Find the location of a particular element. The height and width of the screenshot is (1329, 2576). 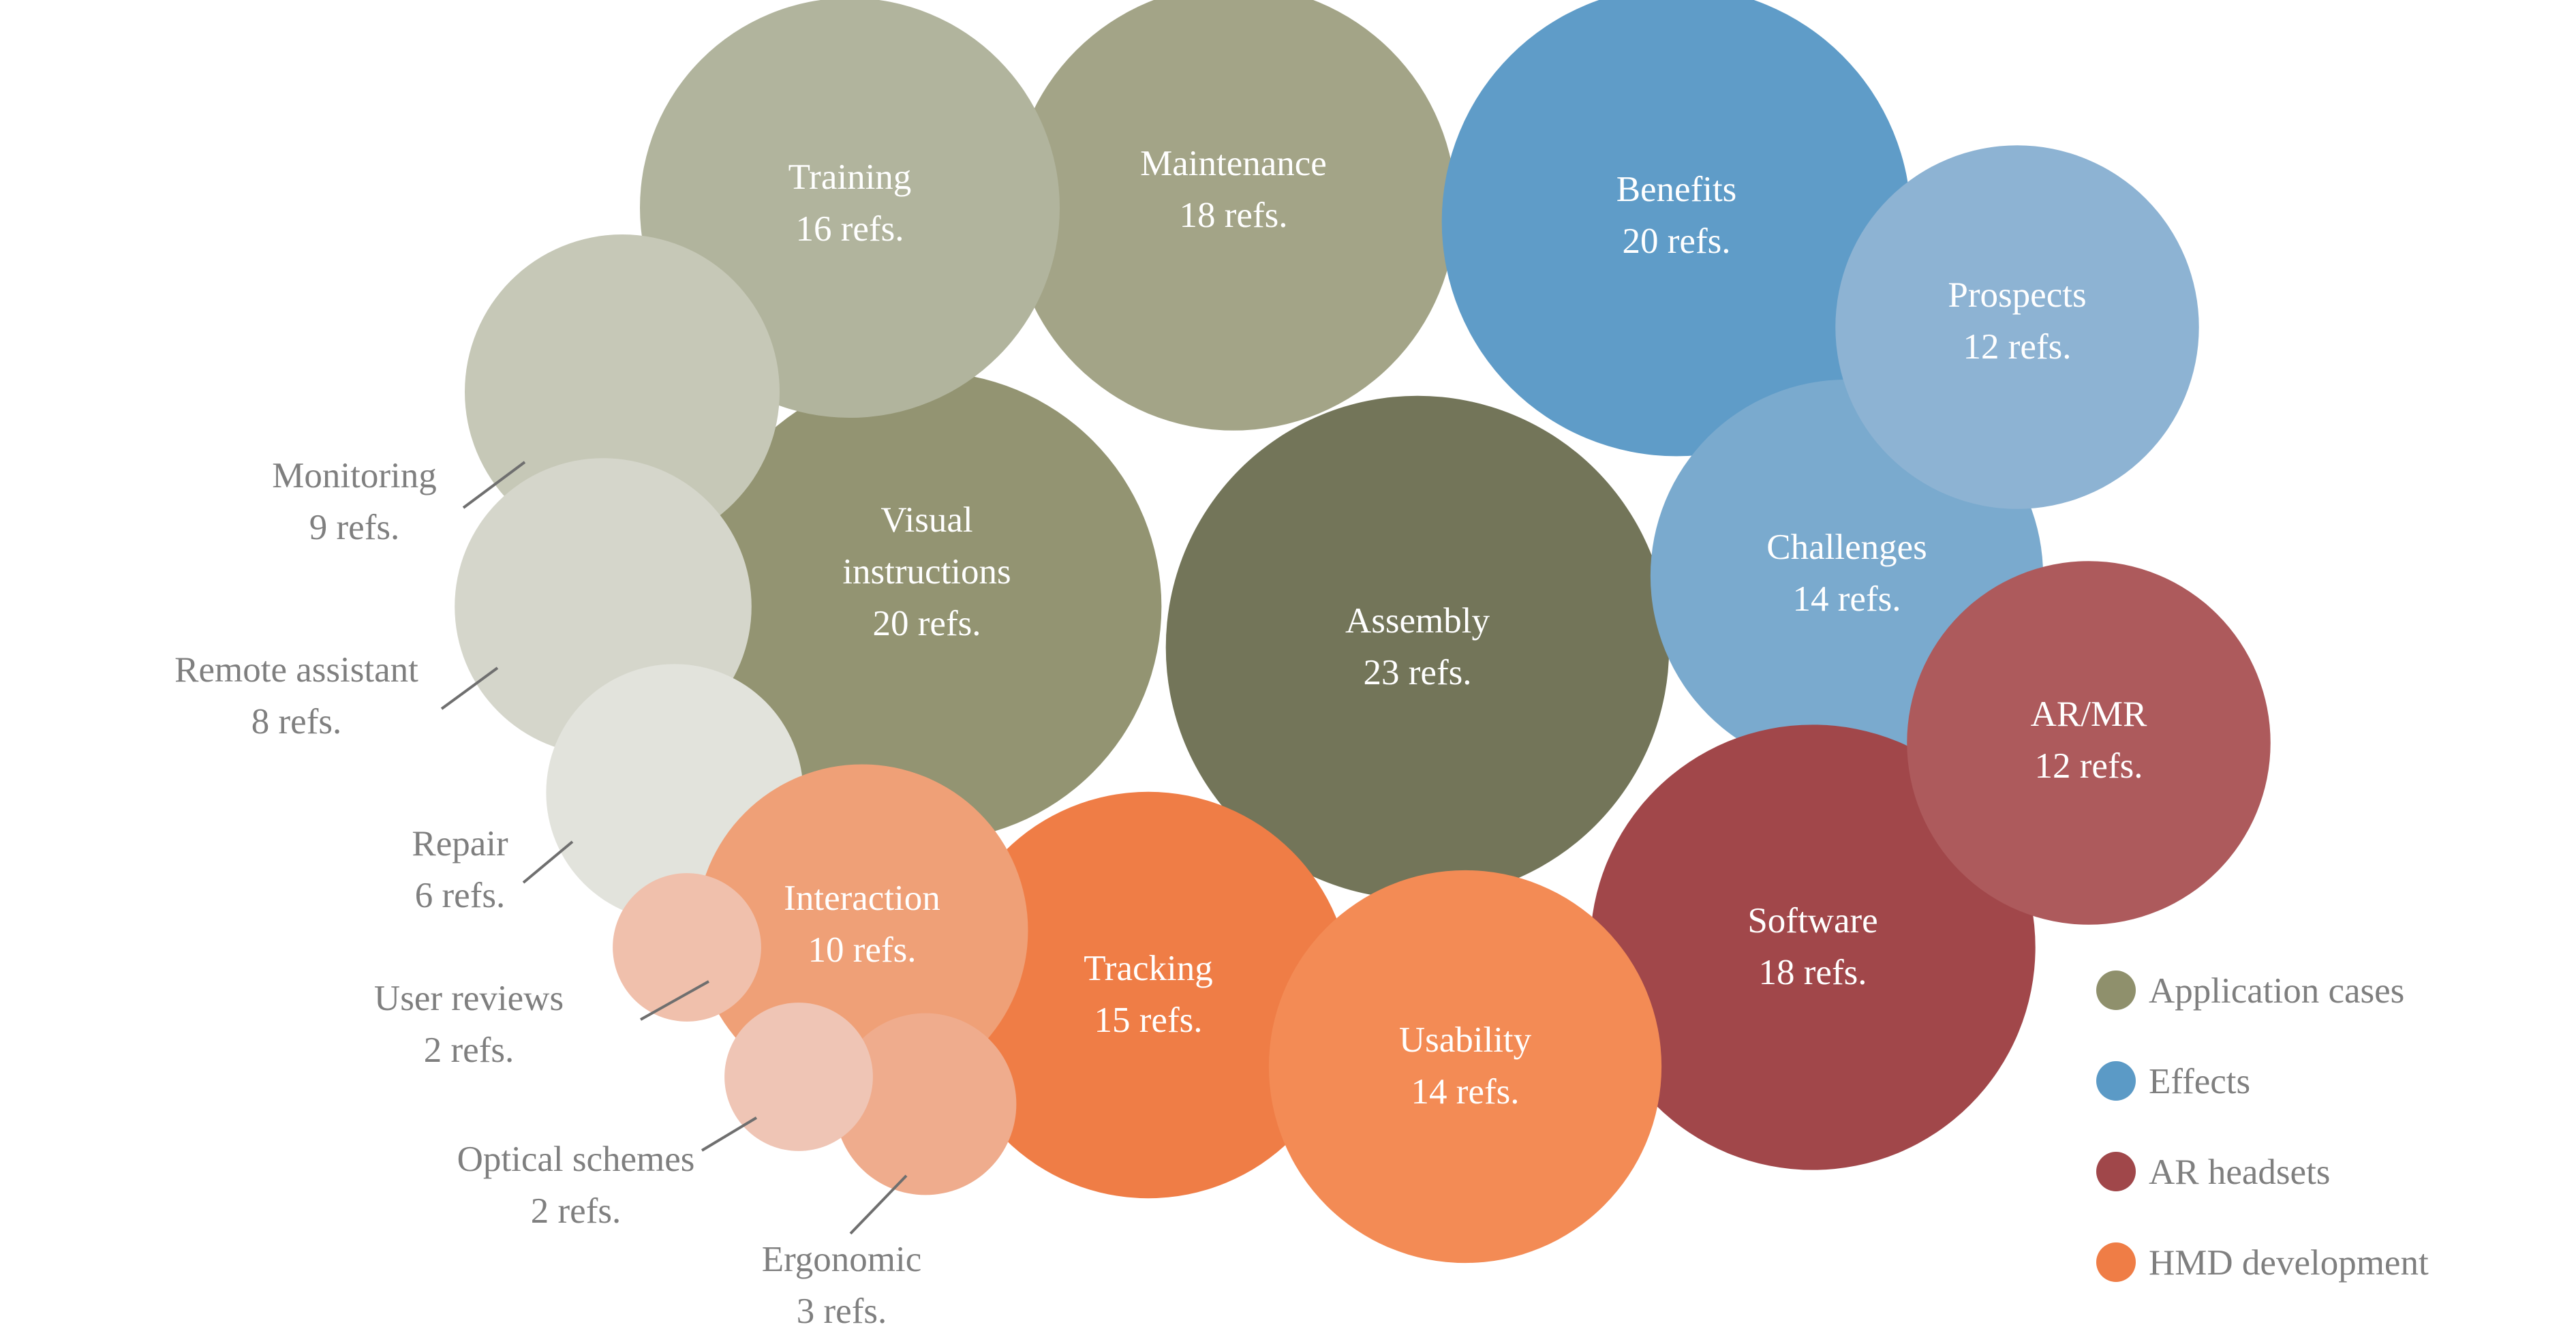

bubble-label-monitoring: Monitoring 9 refs. is located at coordinates (354, 501).